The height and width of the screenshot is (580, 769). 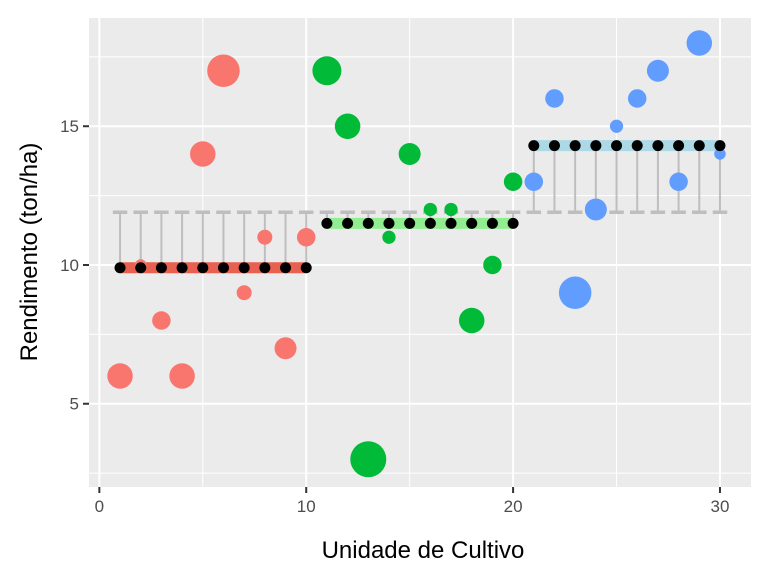 What do you see at coordinates (720, 506) in the screenshot?
I see `x-tick-label: 30` at bounding box center [720, 506].